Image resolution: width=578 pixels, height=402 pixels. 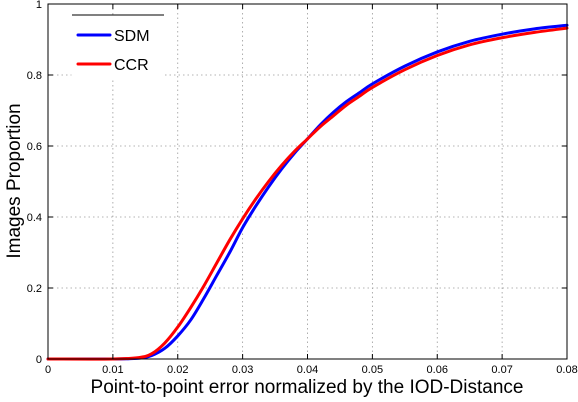 What do you see at coordinates (177, 370) in the screenshot?
I see `x-tick-label: 0.02` at bounding box center [177, 370].